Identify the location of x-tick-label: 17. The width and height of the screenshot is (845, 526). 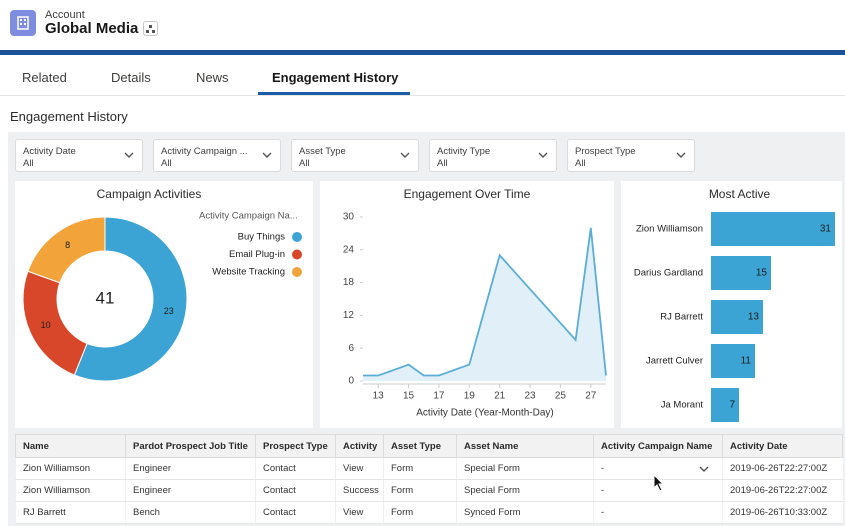
(439, 396).